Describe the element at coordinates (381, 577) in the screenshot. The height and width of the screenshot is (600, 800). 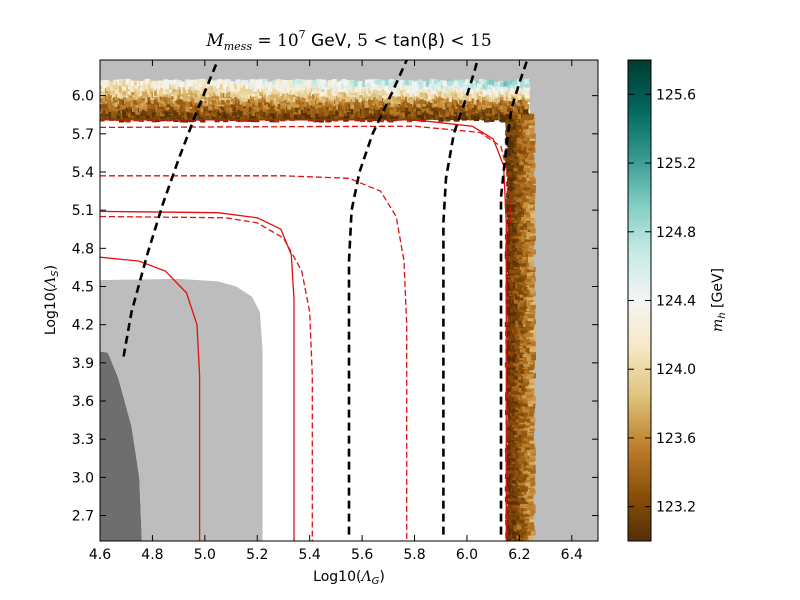
I see `xlabel-post: )` at that location.